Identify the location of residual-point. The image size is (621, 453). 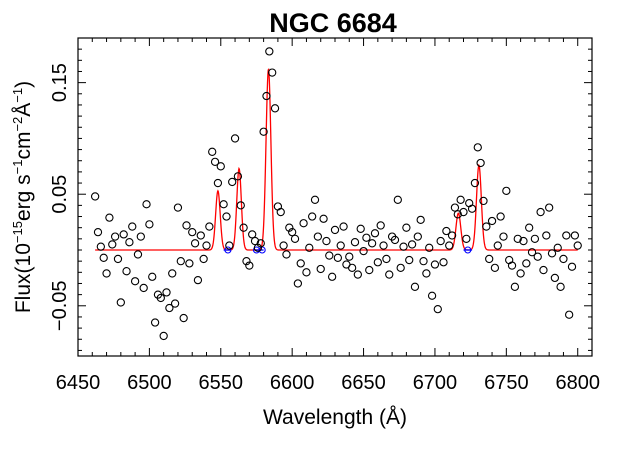
(468, 250).